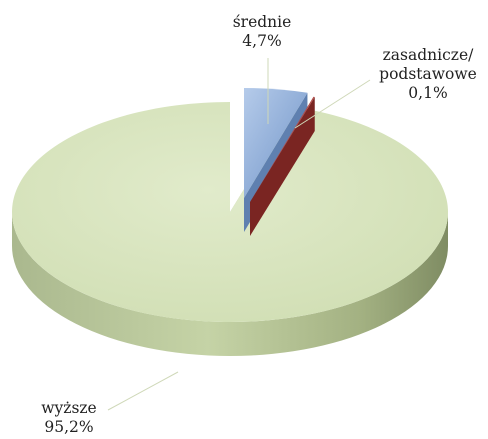 Image resolution: width=488 pixels, height=439 pixels. What do you see at coordinates (428, 64) in the screenshot?
I see `label-zasadnicze-name: zasadnicze/ podstawowe` at bounding box center [428, 64].